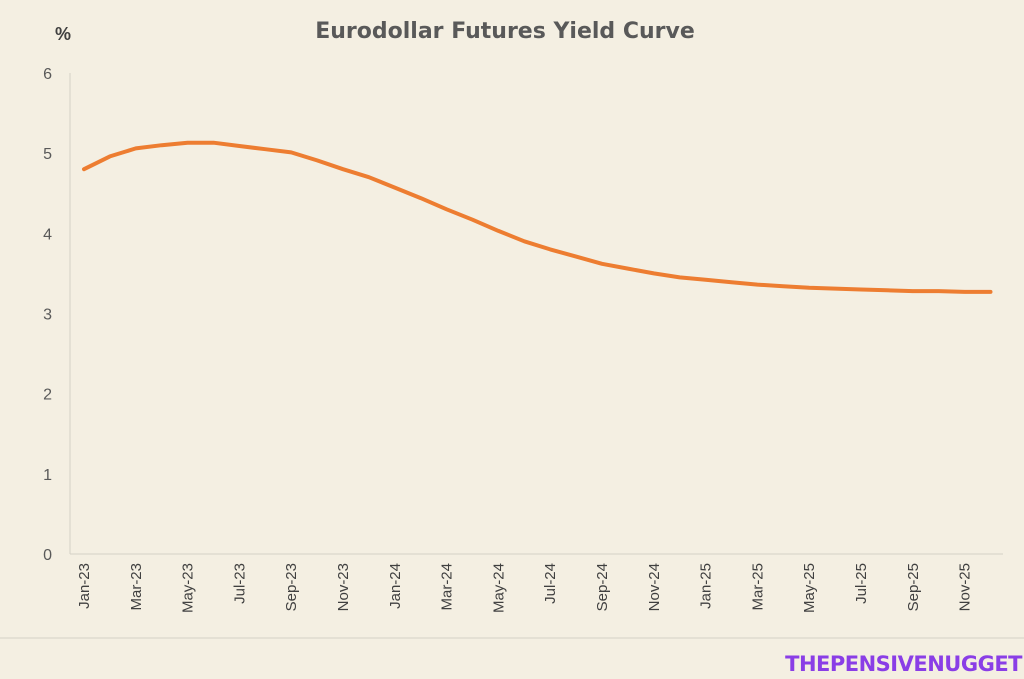 The image size is (1024, 679). I want to click on chart-title: Eurodollar Futures Yield Curve, so click(505, 31).